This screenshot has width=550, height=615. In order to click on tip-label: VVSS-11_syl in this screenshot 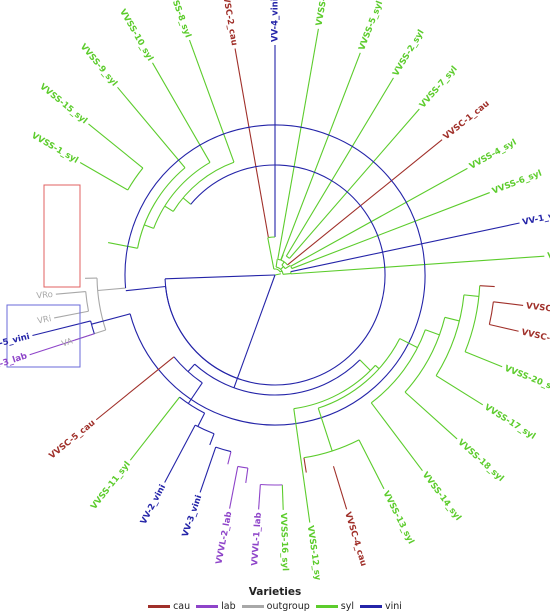, I will do `click(111, 486)`.